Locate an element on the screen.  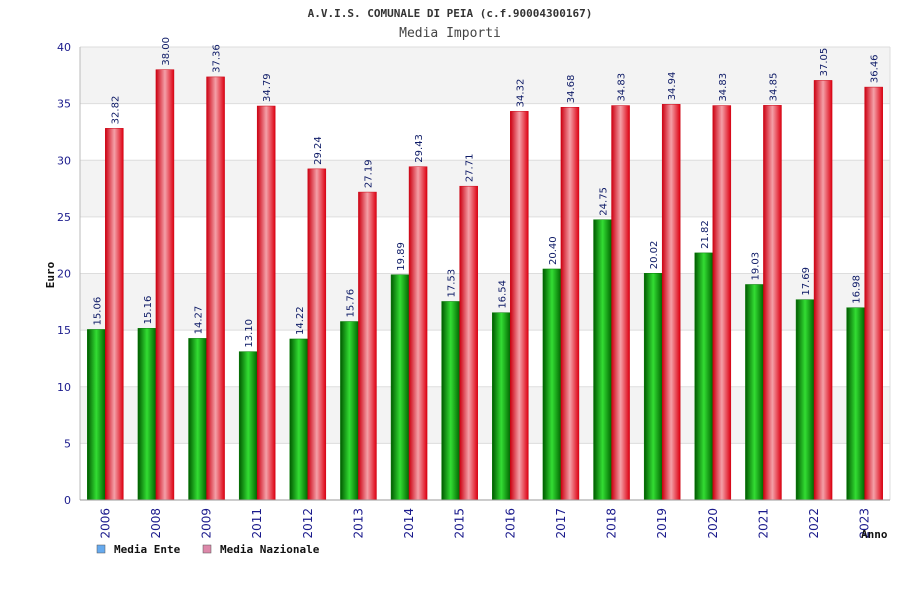
data-label-media-ente: 17.69 is located at coordinates (806, 281).